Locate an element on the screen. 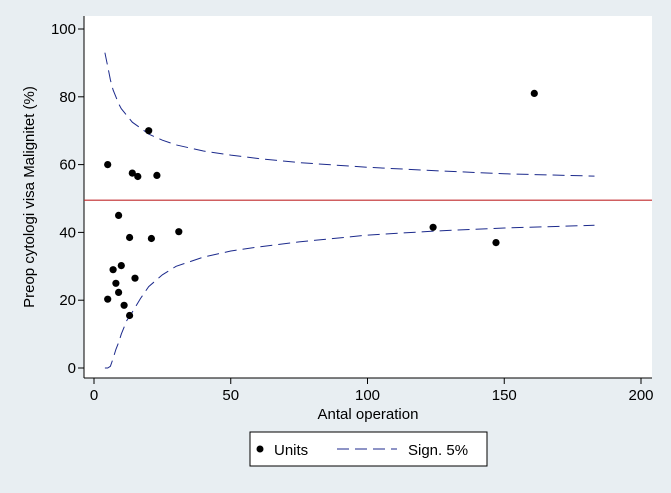 The width and height of the screenshot is (671, 493). x-tick-label: 100 is located at coordinates (367, 395).